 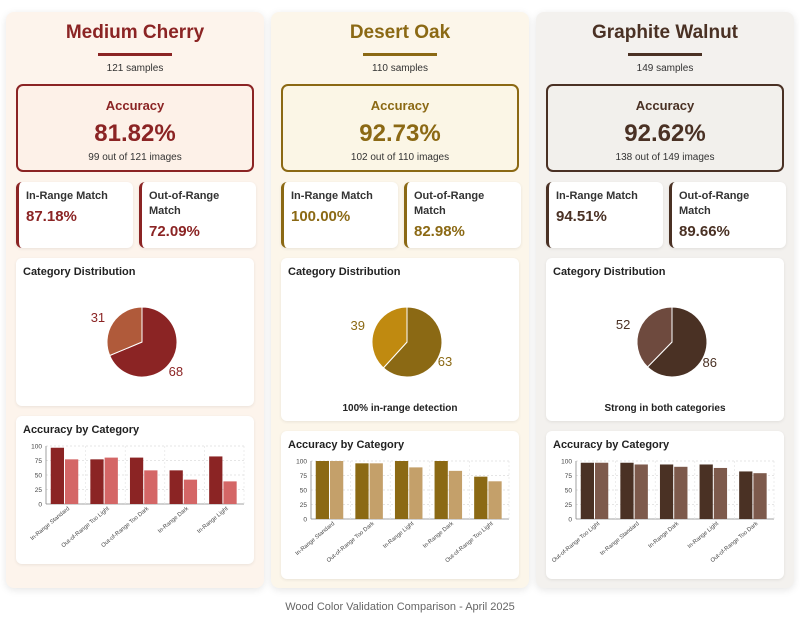 I want to click on pie-label: 86, so click(x=709, y=362).